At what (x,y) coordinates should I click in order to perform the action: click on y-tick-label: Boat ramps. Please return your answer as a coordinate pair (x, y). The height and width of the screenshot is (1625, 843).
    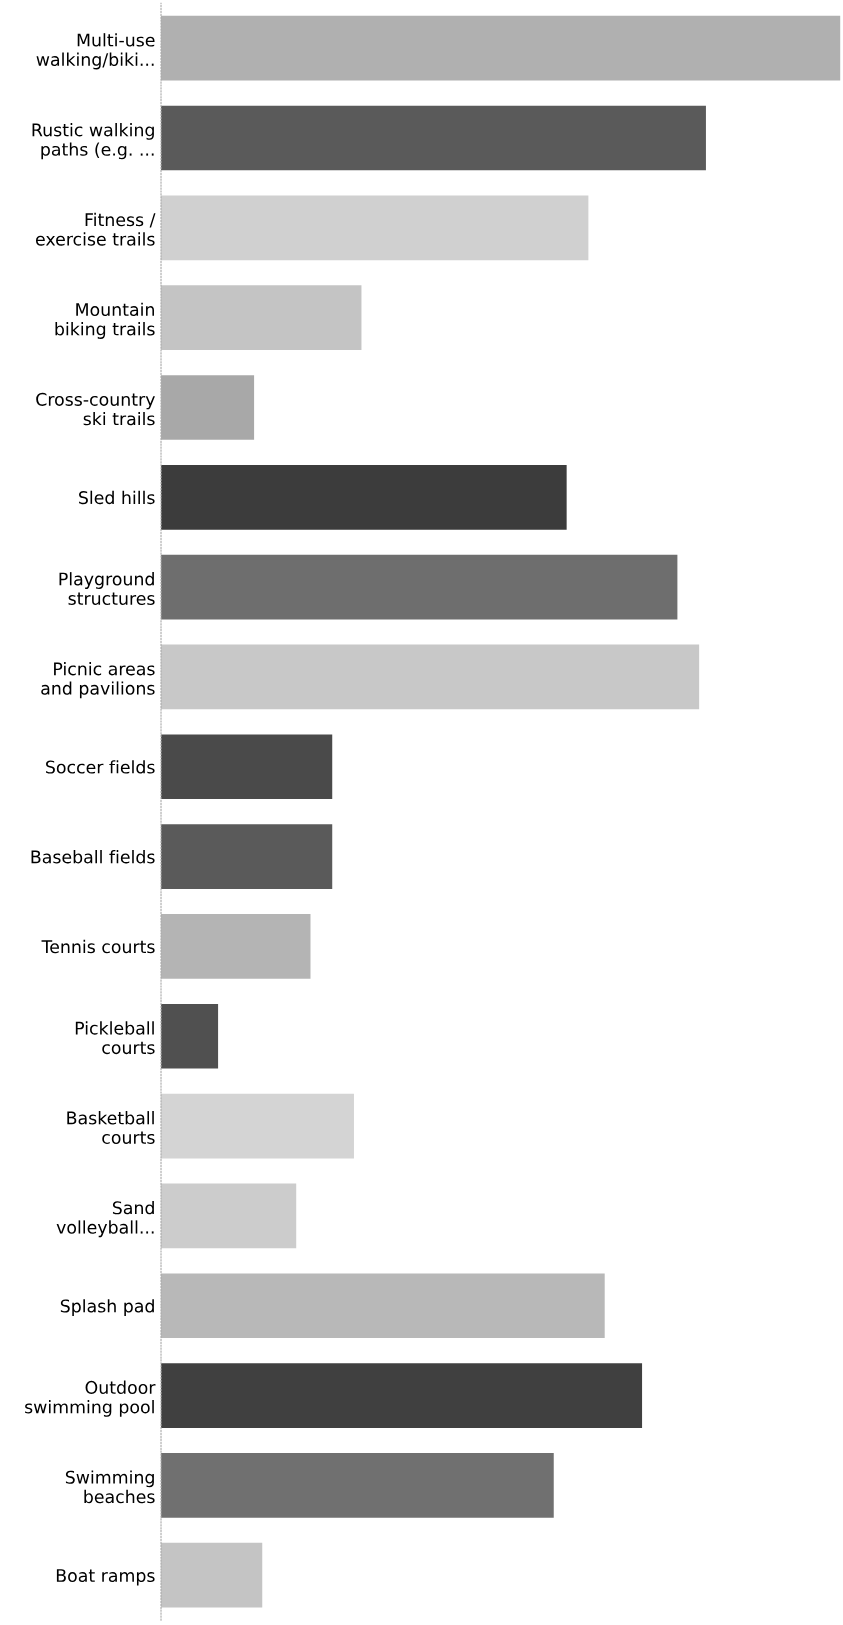
    Looking at the image, I should click on (105, 1577).